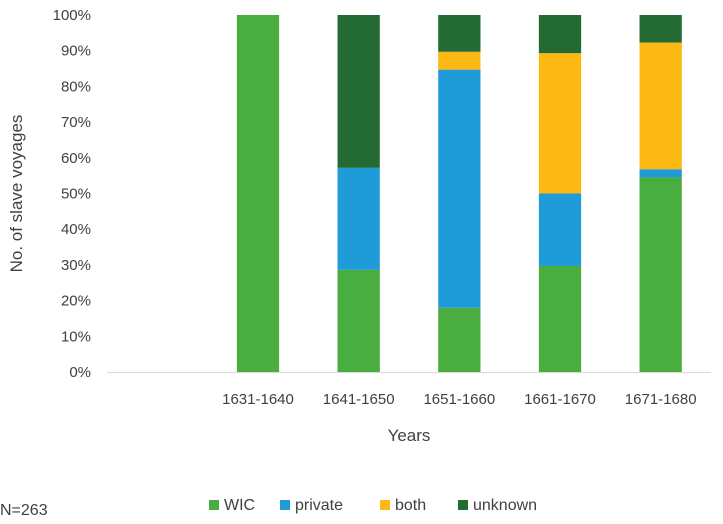 The image size is (723, 524). What do you see at coordinates (76, 158) in the screenshot?
I see `y-tick-label: 60%` at bounding box center [76, 158].